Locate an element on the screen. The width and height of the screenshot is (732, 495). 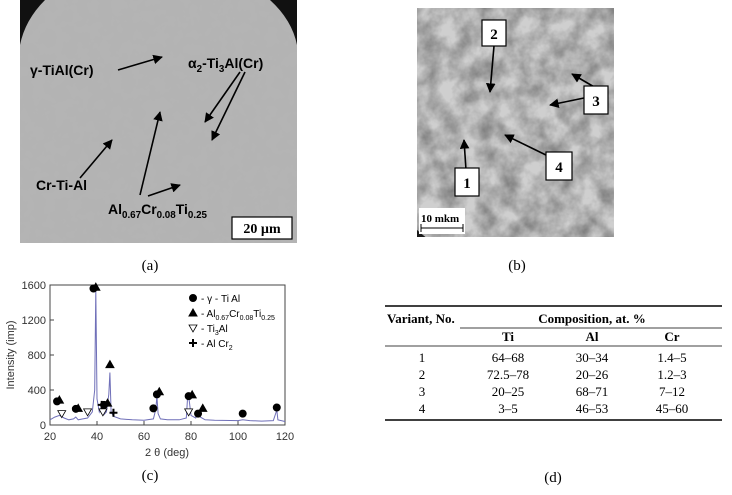
y-axis-label: Intensity (imp) is located at coordinates (11, 354).